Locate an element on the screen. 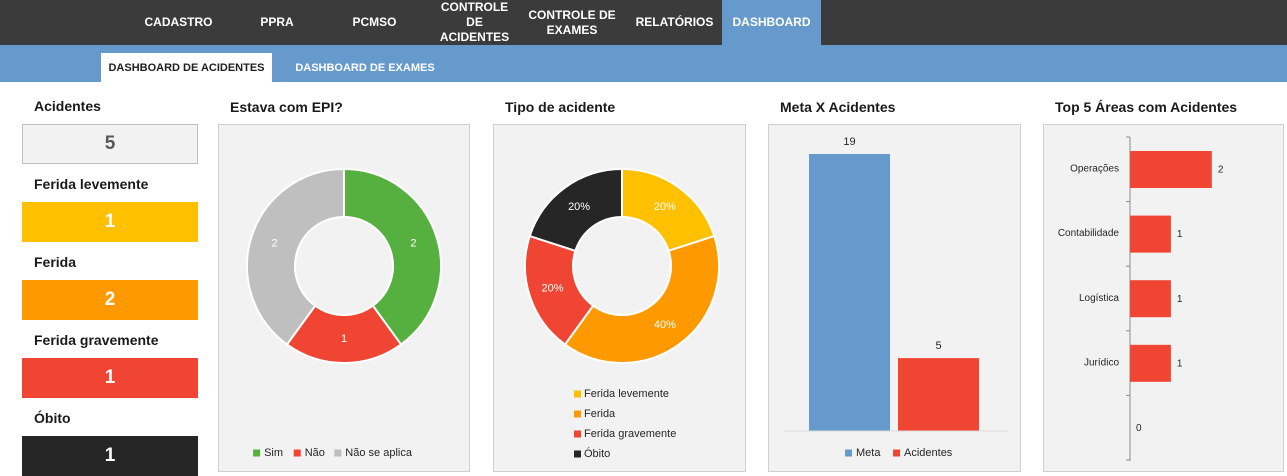 Image resolution: width=1287 pixels, height=476 pixels. subtab-dashboard-de-exames: DASHBOARD DE EXAMES is located at coordinates (365, 67).